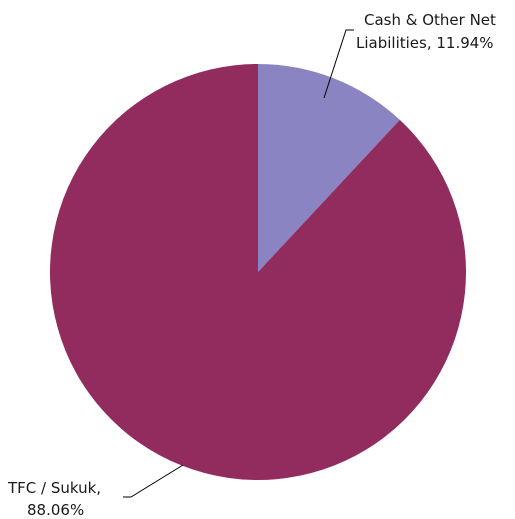 This screenshot has width=515, height=519. I want to click on slice-label-tfc-line1: TFC / Sukuk,, so click(54, 488).